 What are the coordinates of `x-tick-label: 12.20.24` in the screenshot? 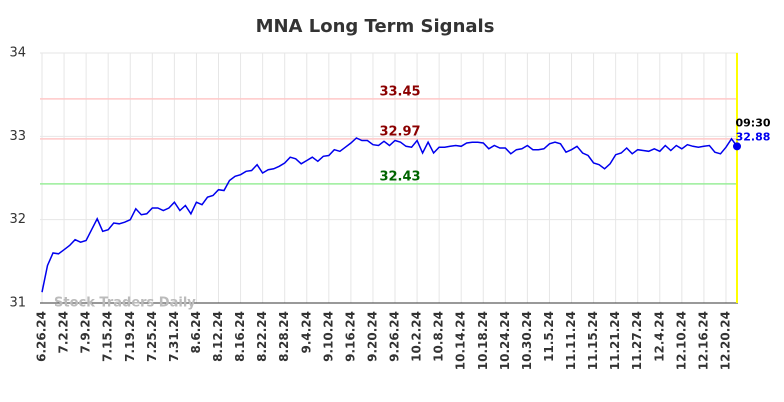 It's located at (725, 340).